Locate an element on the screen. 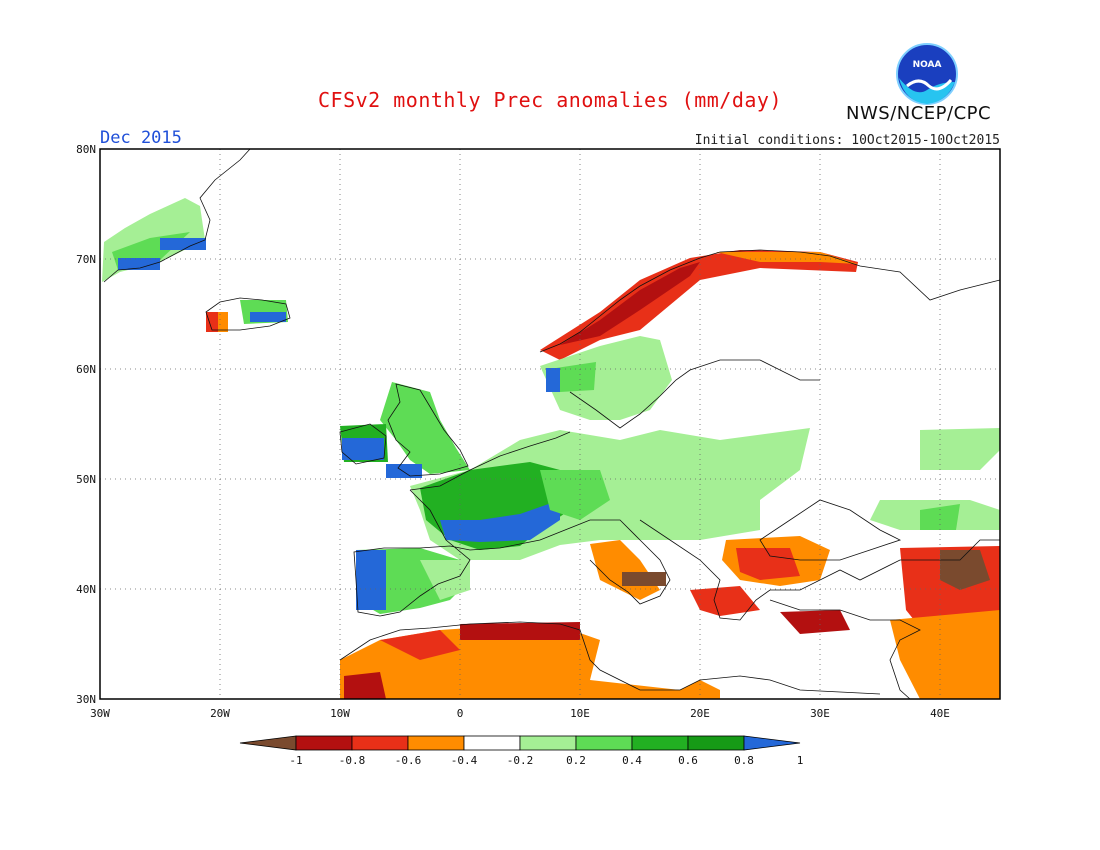 The image size is (1100, 850). lat-label-60n: 60N is located at coordinates (86, 369).